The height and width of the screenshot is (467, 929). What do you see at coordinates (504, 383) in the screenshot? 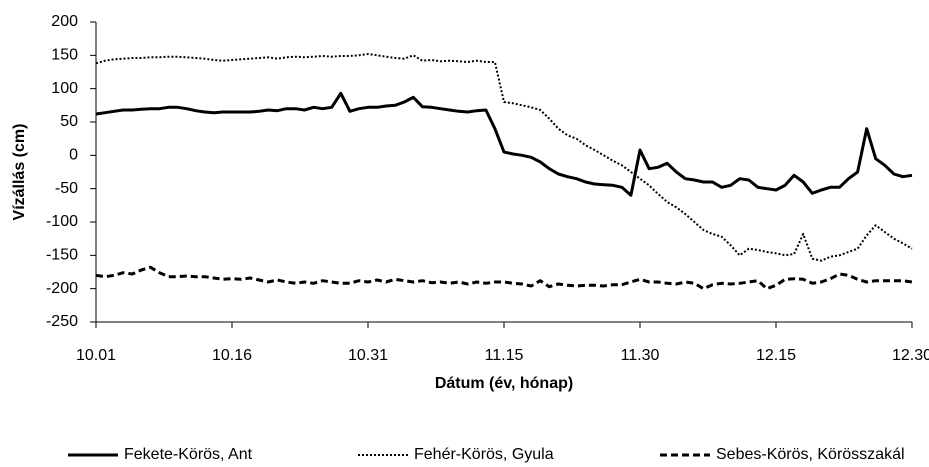
I see `x-axis-title: Dátum (év, hónap)` at bounding box center [504, 383].